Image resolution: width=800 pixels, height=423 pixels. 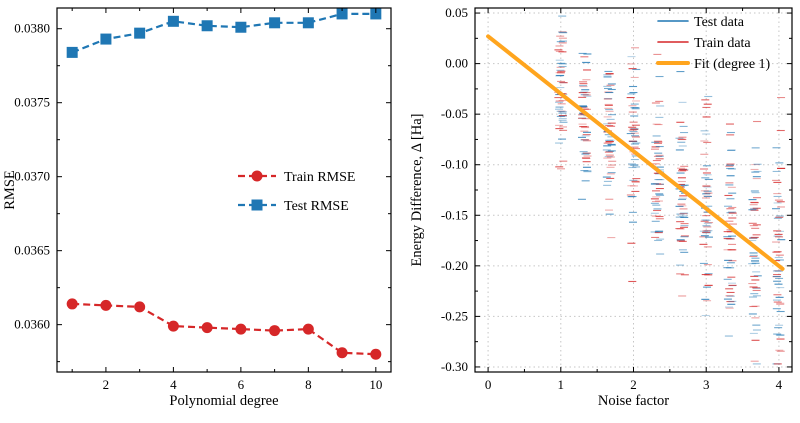 What do you see at coordinates (706, 384) in the screenshot?
I see `svg-text: 3` at bounding box center [706, 384].